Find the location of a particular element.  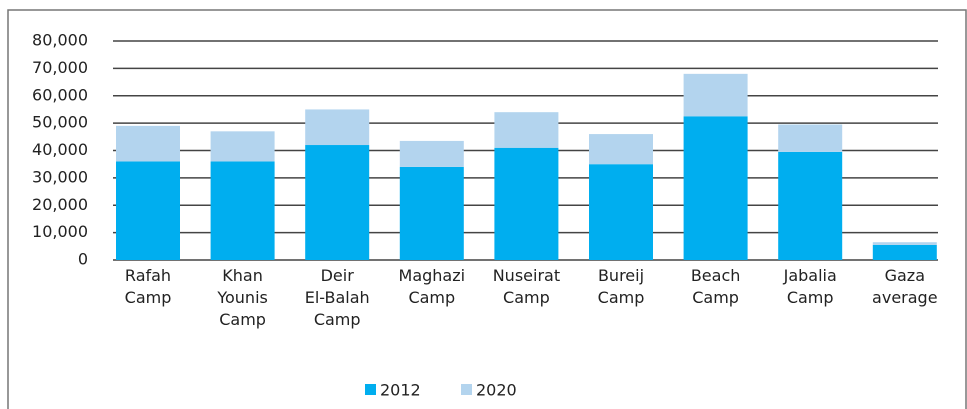

y-tick-label: 20,000 is located at coordinates (60, 204).